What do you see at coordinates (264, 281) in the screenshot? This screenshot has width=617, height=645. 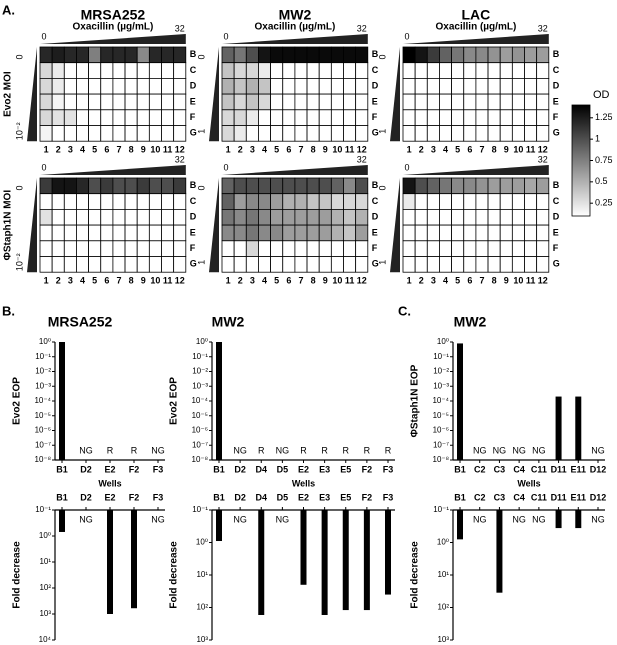 I see `column-label: 4` at bounding box center [264, 281].